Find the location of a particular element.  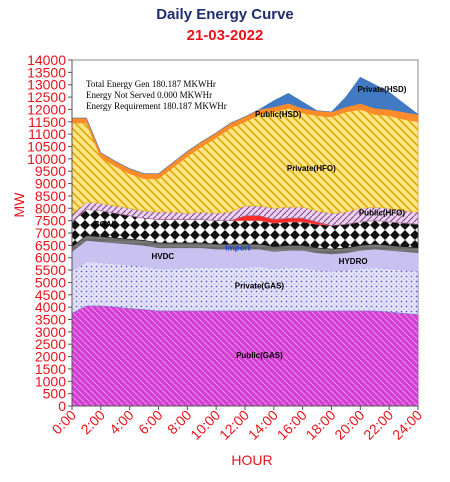

chart-subtitle: 21-03-2022 is located at coordinates (225, 35).